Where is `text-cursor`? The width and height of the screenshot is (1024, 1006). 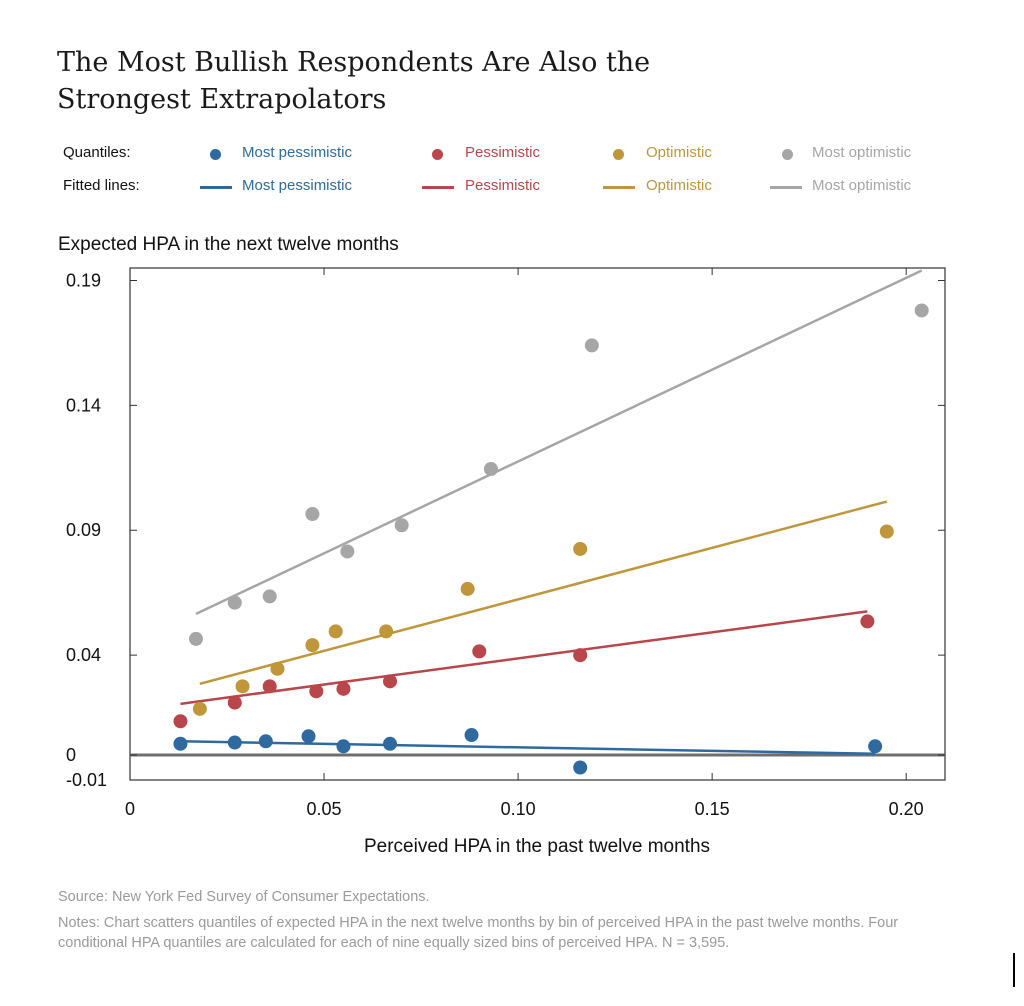
text-cursor is located at coordinates (1014, 970).